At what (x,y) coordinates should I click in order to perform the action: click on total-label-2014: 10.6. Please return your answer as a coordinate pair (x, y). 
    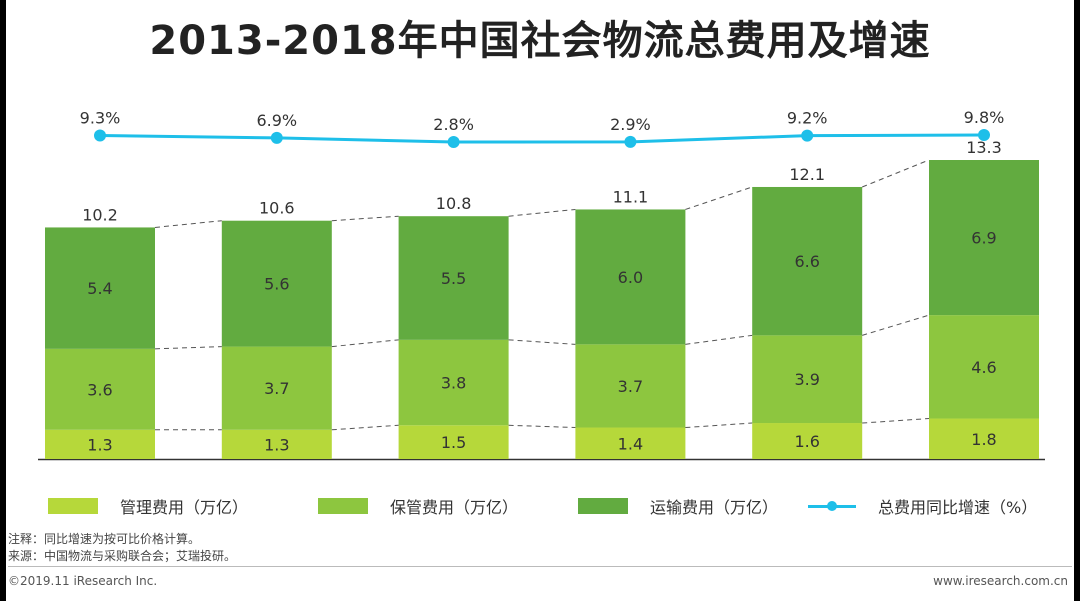
    Looking at the image, I should click on (277, 208).